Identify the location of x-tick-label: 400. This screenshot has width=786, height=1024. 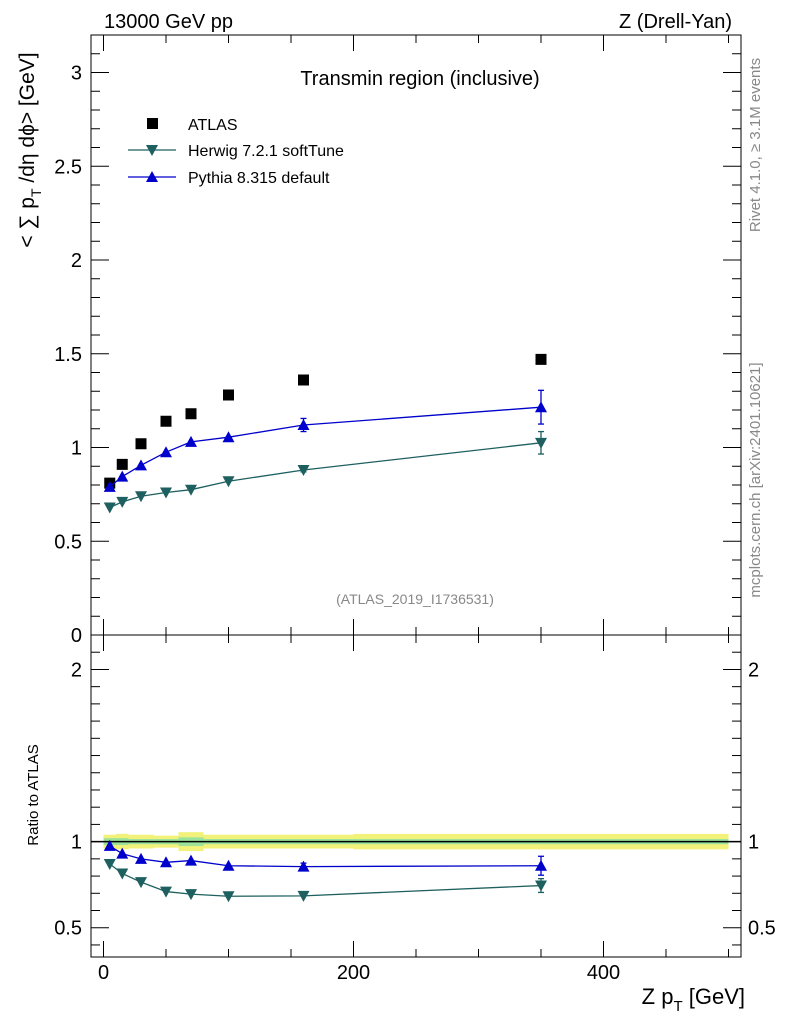
(603, 973).